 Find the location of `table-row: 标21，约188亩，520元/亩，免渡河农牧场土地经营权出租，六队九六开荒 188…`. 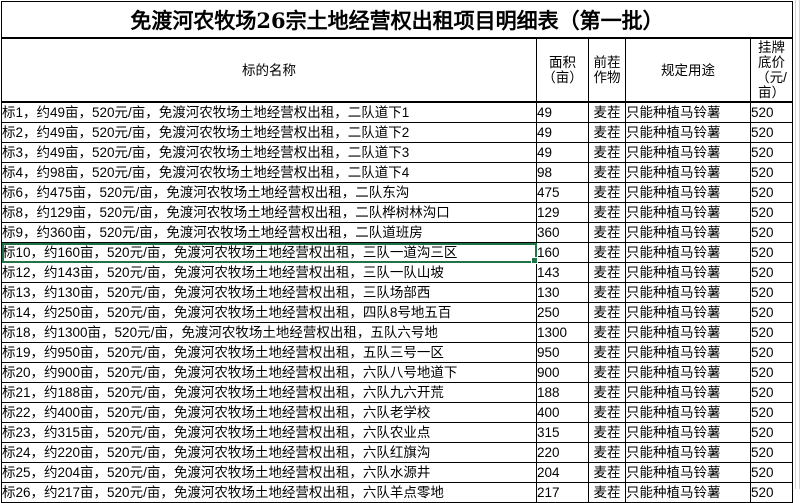

table-row: 标21，约188亩，520元/亩，免渡河农牧场土地经营权出租，六队九六开荒 188… is located at coordinates (397, 392).